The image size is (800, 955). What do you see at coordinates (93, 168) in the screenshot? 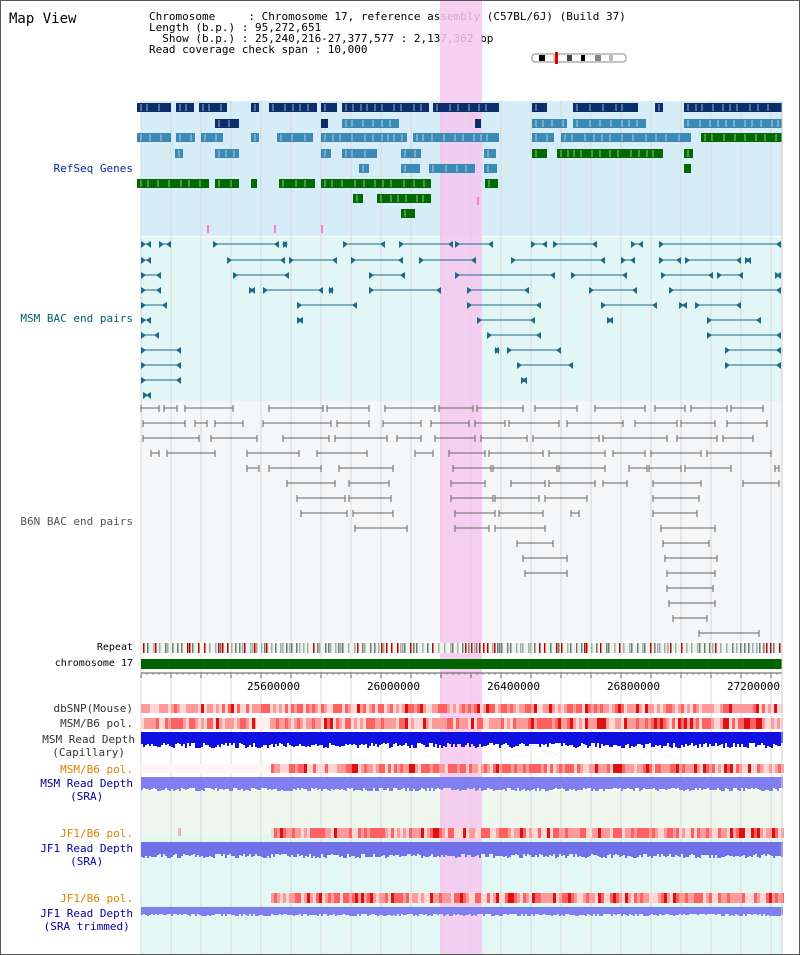
I see `track-label-refseq: RefSeq Genes` at bounding box center [93, 168].